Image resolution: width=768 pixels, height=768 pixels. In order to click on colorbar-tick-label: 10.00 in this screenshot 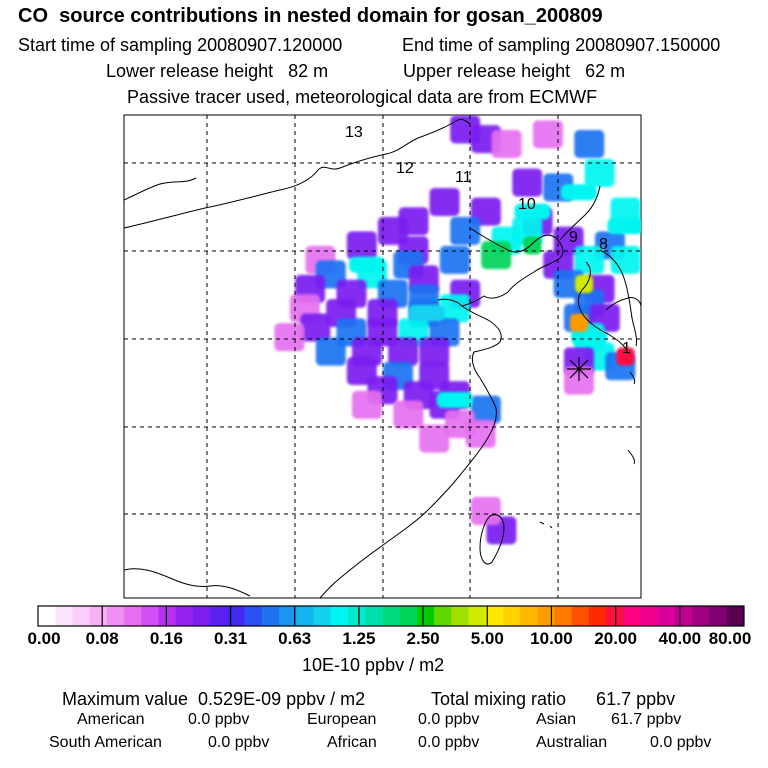, I will do `click(551, 638)`.